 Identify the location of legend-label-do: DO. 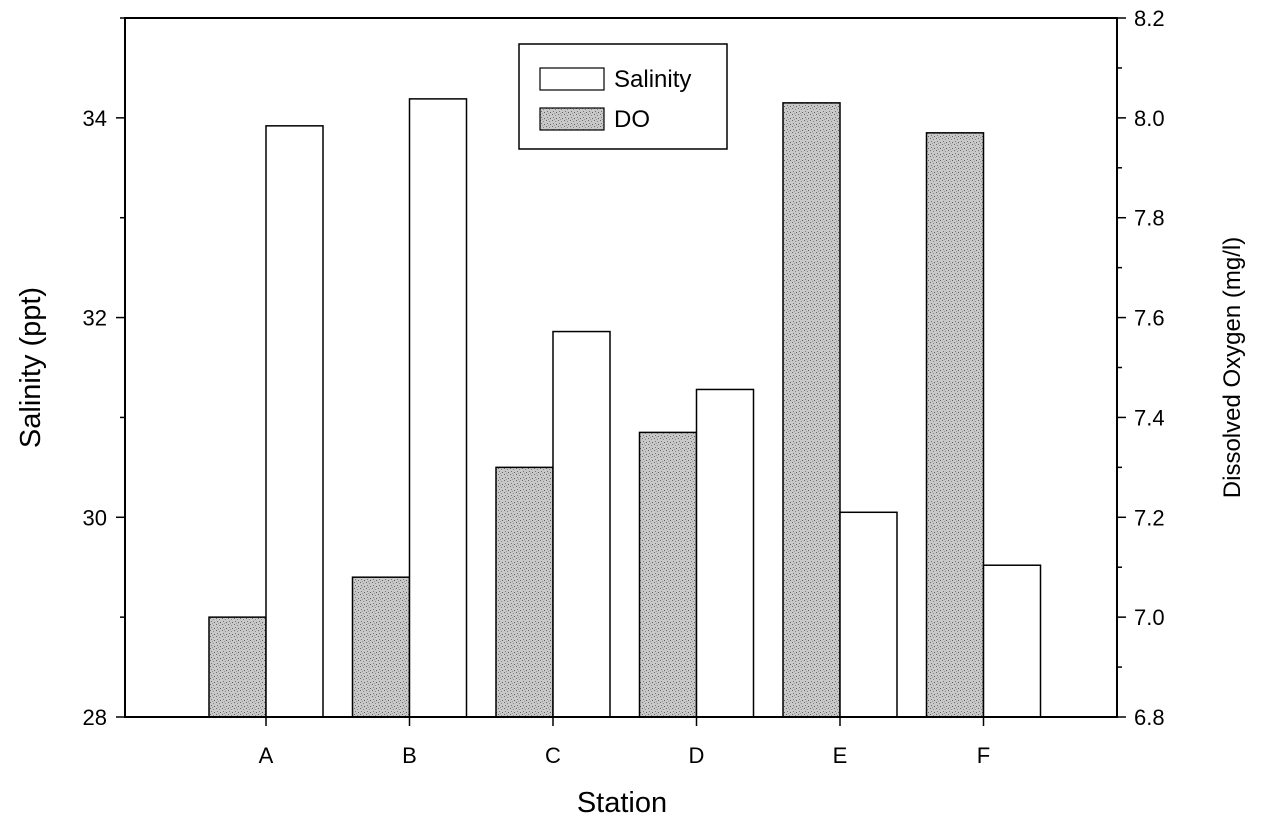
(632, 119).